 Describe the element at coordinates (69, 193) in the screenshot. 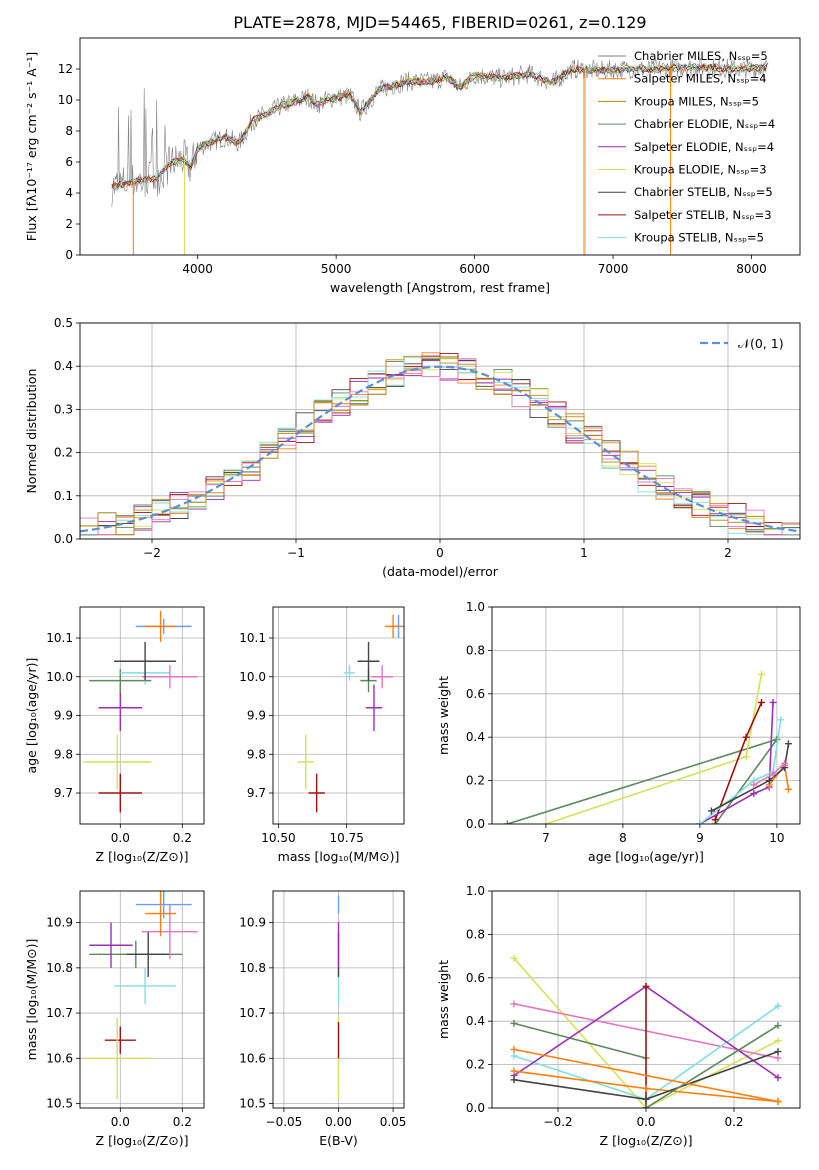

I see `y-tick-label: 4` at that location.